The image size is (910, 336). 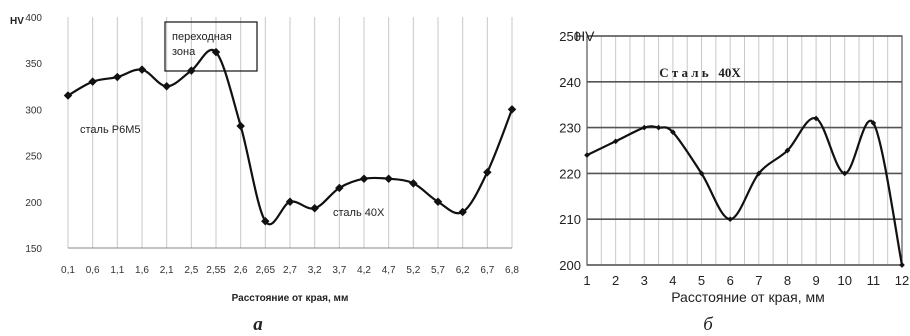 I want to click on chart-a-x-tick-label: 2,1, so click(x=167, y=270).